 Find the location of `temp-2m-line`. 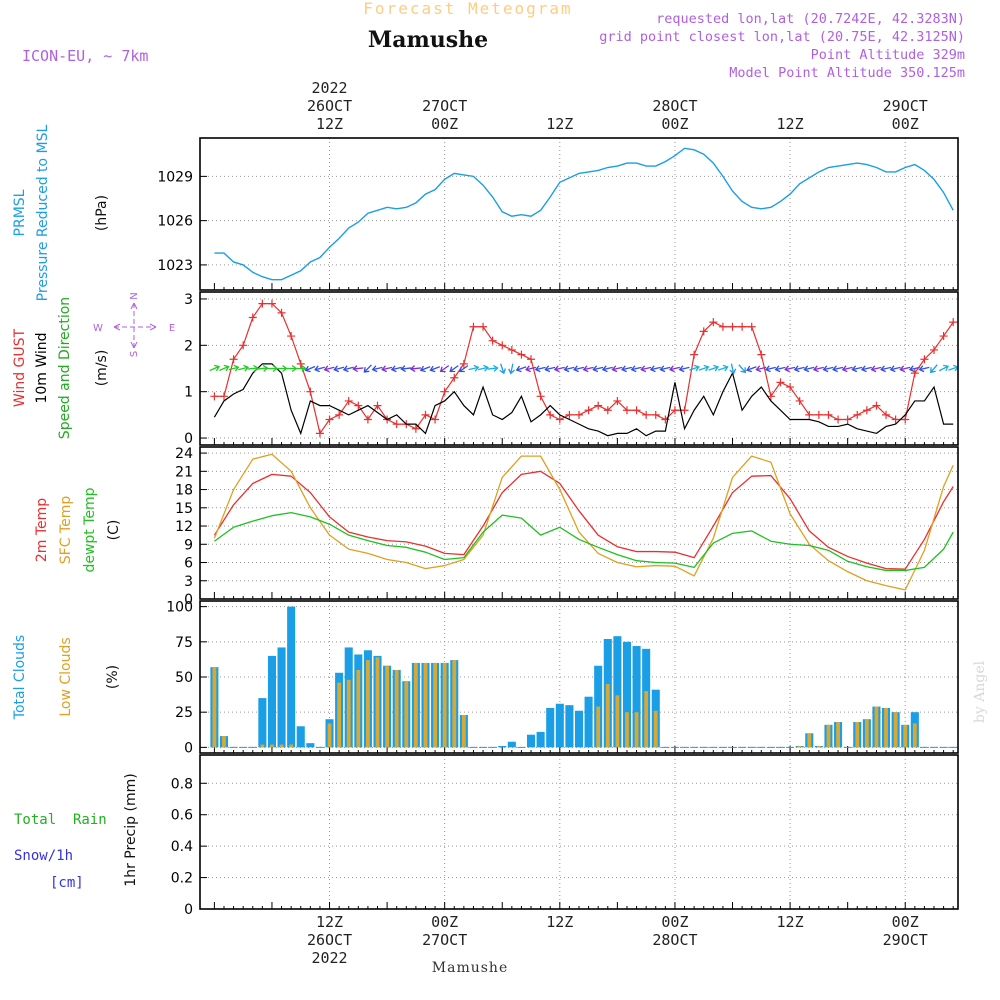

temp-2m-line is located at coordinates (583, 520).